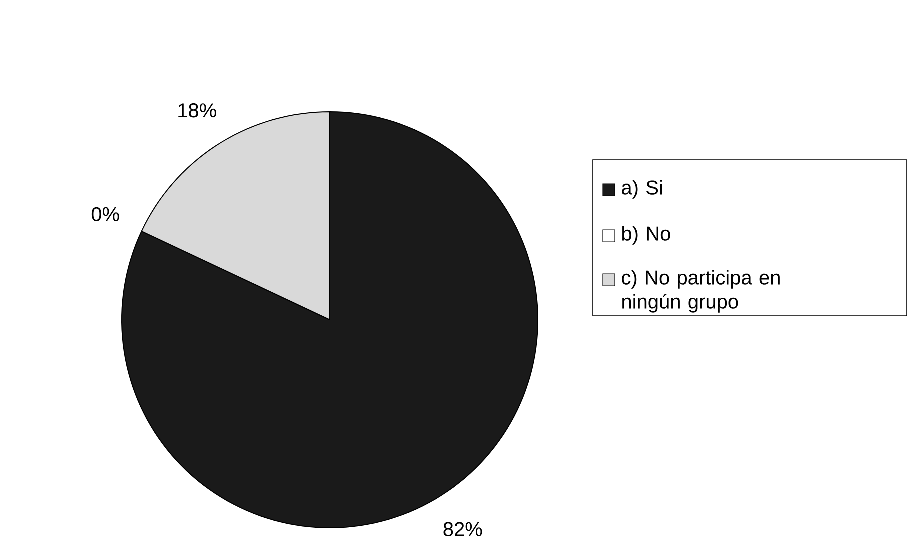  I want to click on legend-label: a) Si, so click(642, 189).